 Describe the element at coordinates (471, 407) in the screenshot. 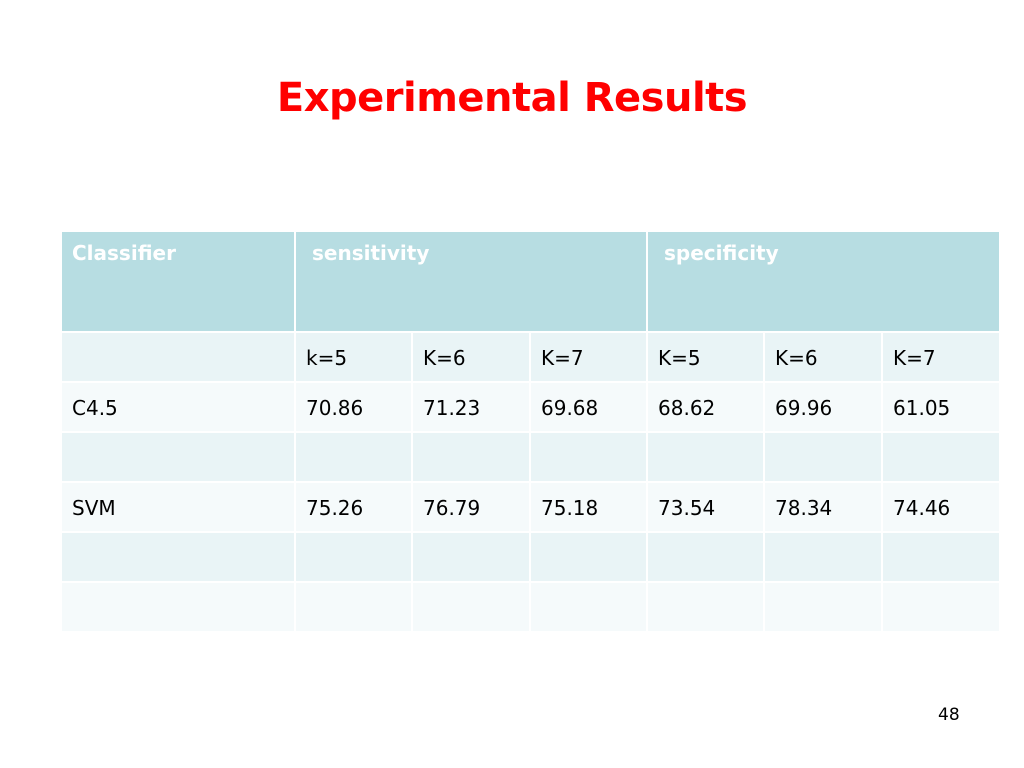

I see `table-cell: 71.23` at that location.